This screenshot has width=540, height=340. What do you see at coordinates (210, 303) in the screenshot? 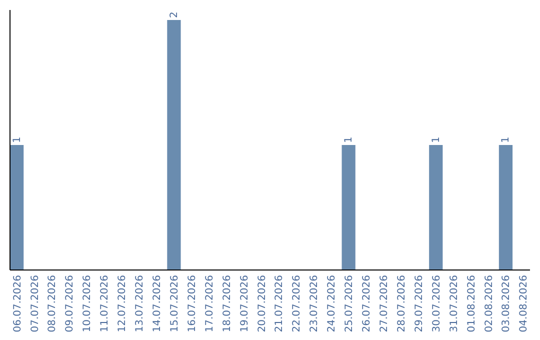
I see `x-tick-label: 17.07.2026` at bounding box center [210, 303].